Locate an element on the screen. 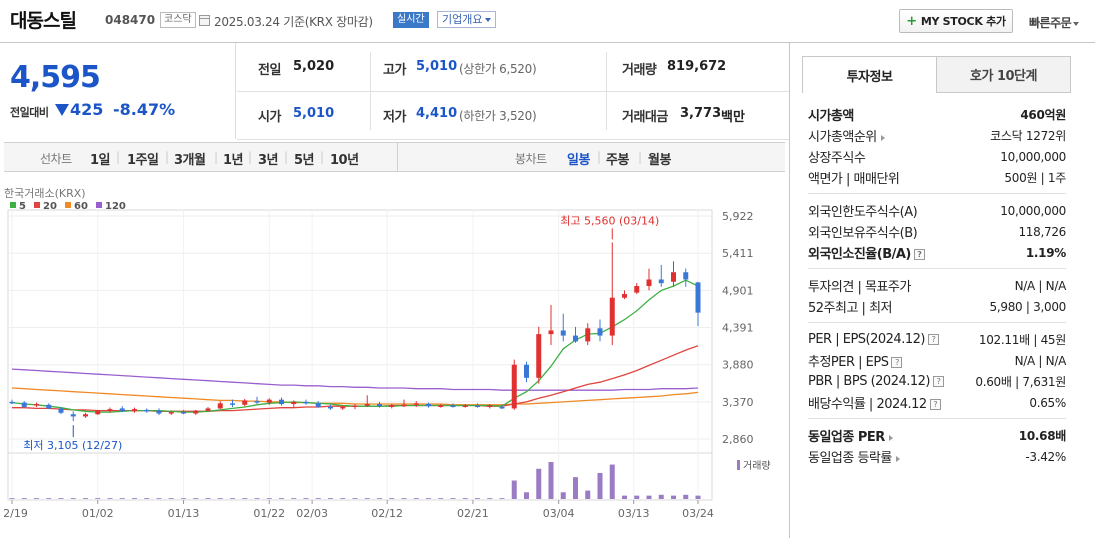 This screenshot has height=538, width=1095. tab-invest-info: 투자정보 is located at coordinates (869, 74).